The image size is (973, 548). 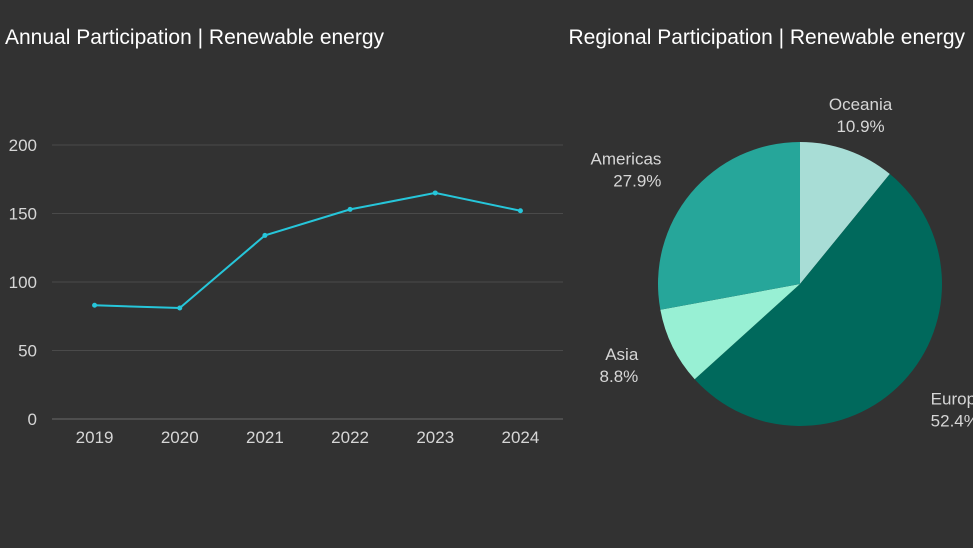 What do you see at coordinates (952, 398) in the screenshot?
I see `pie-label-europe: Europe` at bounding box center [952, 398].